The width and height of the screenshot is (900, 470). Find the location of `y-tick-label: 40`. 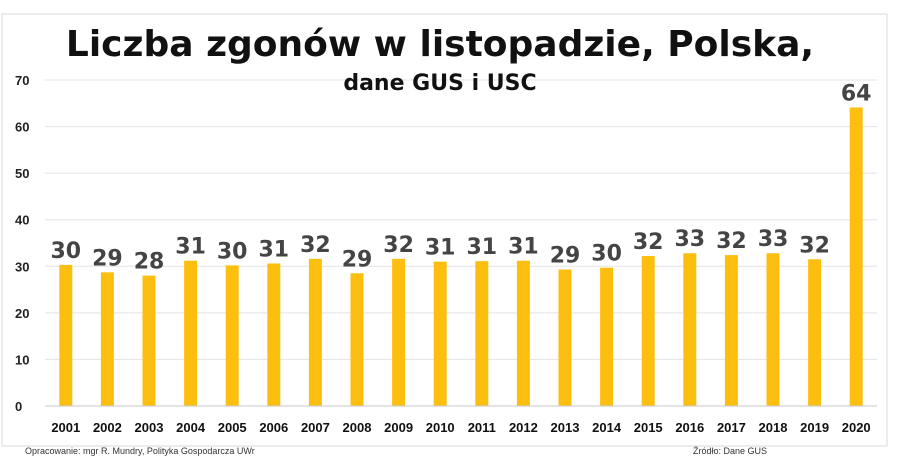

y-tick-label: 40 is located at coordinates (22, 220).